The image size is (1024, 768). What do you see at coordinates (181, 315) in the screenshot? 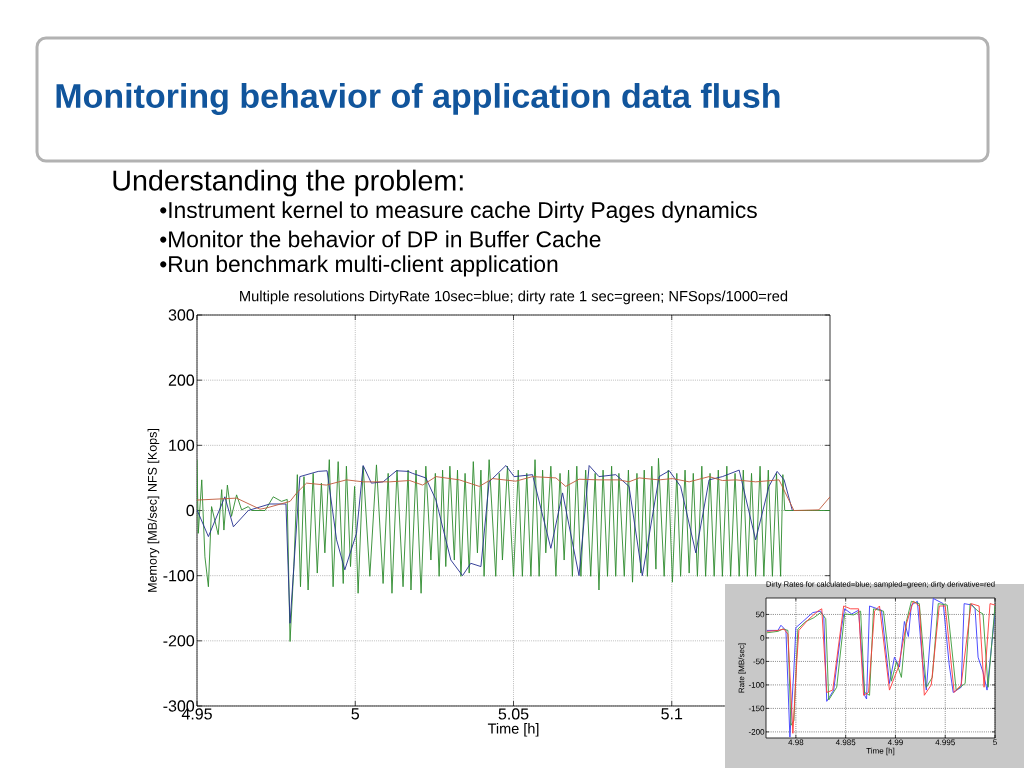
I see `y-tick-label: 300` at bounding box center [181, 315].